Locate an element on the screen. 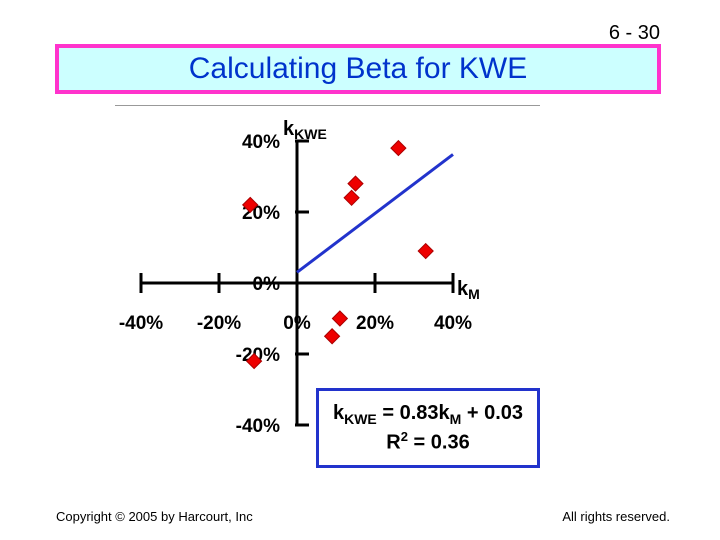  x-tick-label: 40% is located at coordinates (453, 323).